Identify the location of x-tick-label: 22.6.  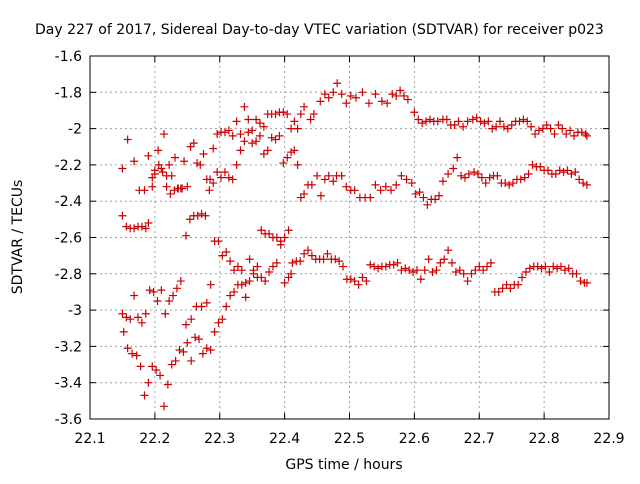
(414, 439).